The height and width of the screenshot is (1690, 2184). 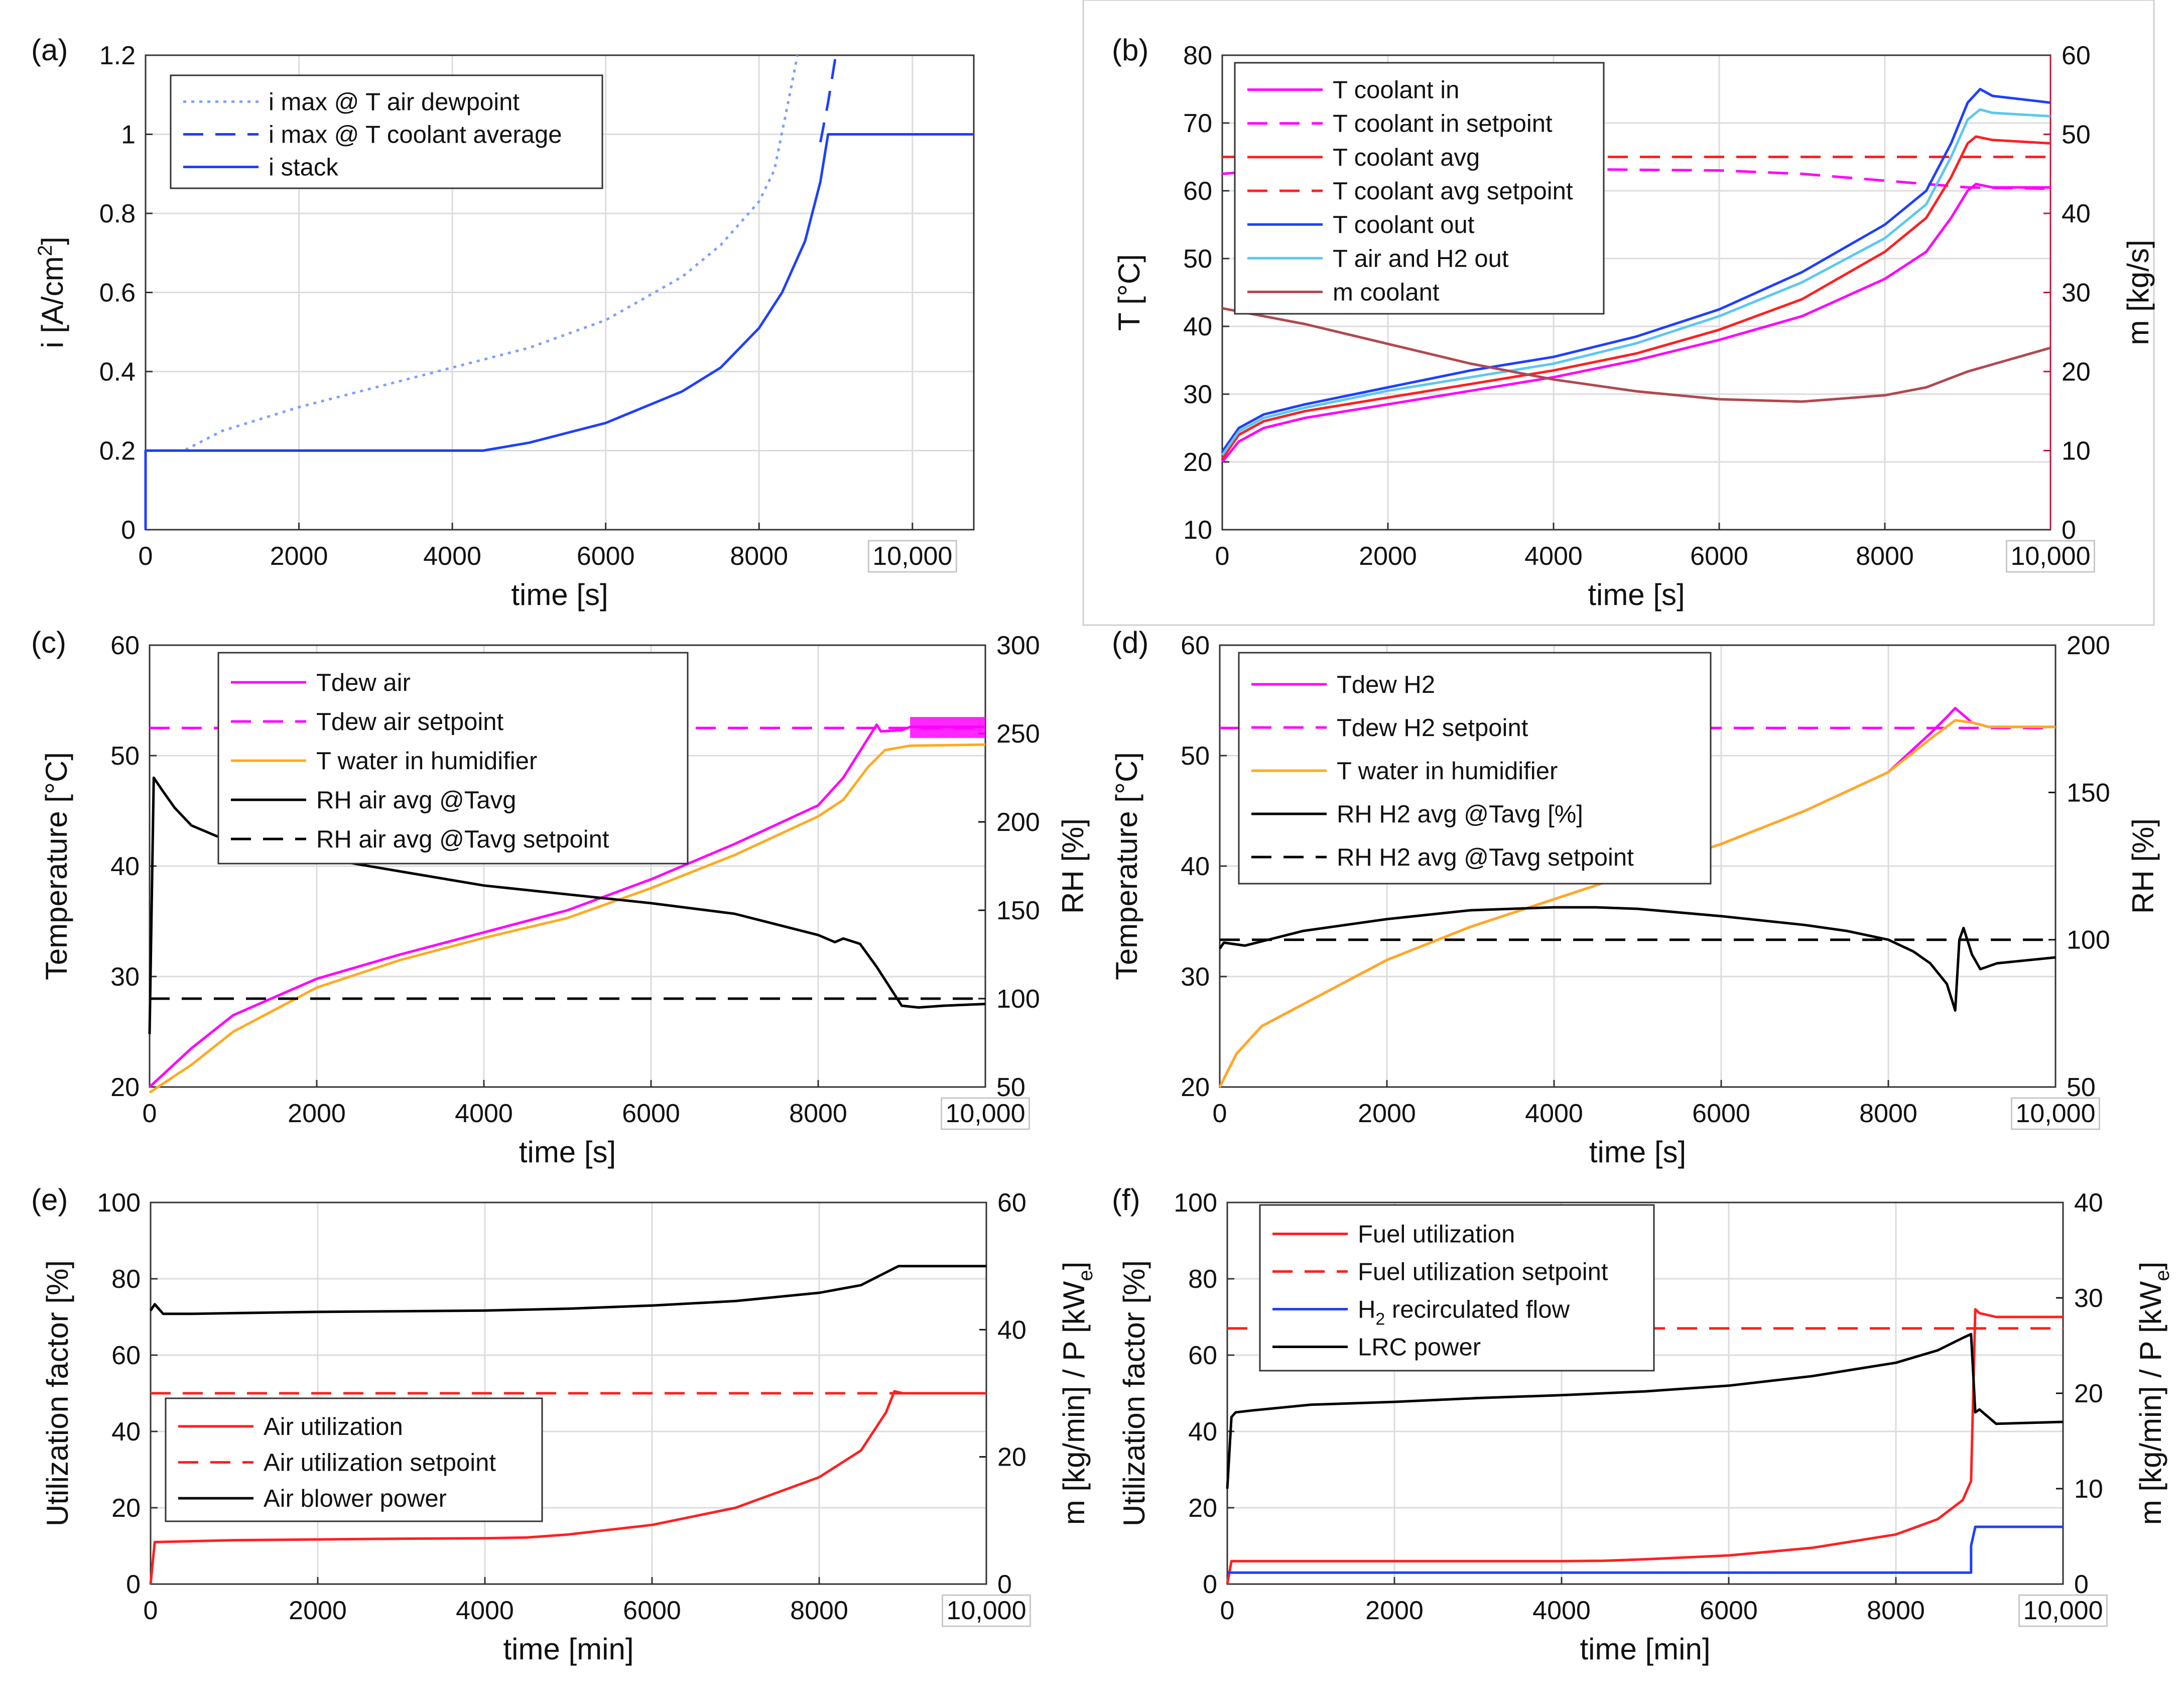 What do you see at coordinates (304, 167) in the screenshot?
I see `legend-entry: i stack` at bounding box center [304, 167].